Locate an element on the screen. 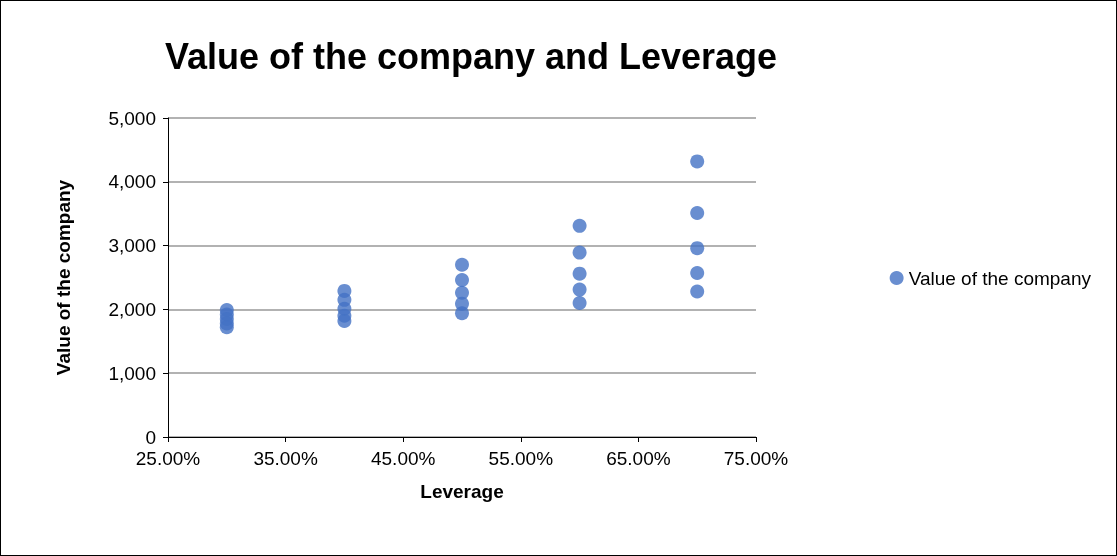 This screenshot has height=556, width=1117. x-axis-title: Leverage is located at coordinates (462, 491).